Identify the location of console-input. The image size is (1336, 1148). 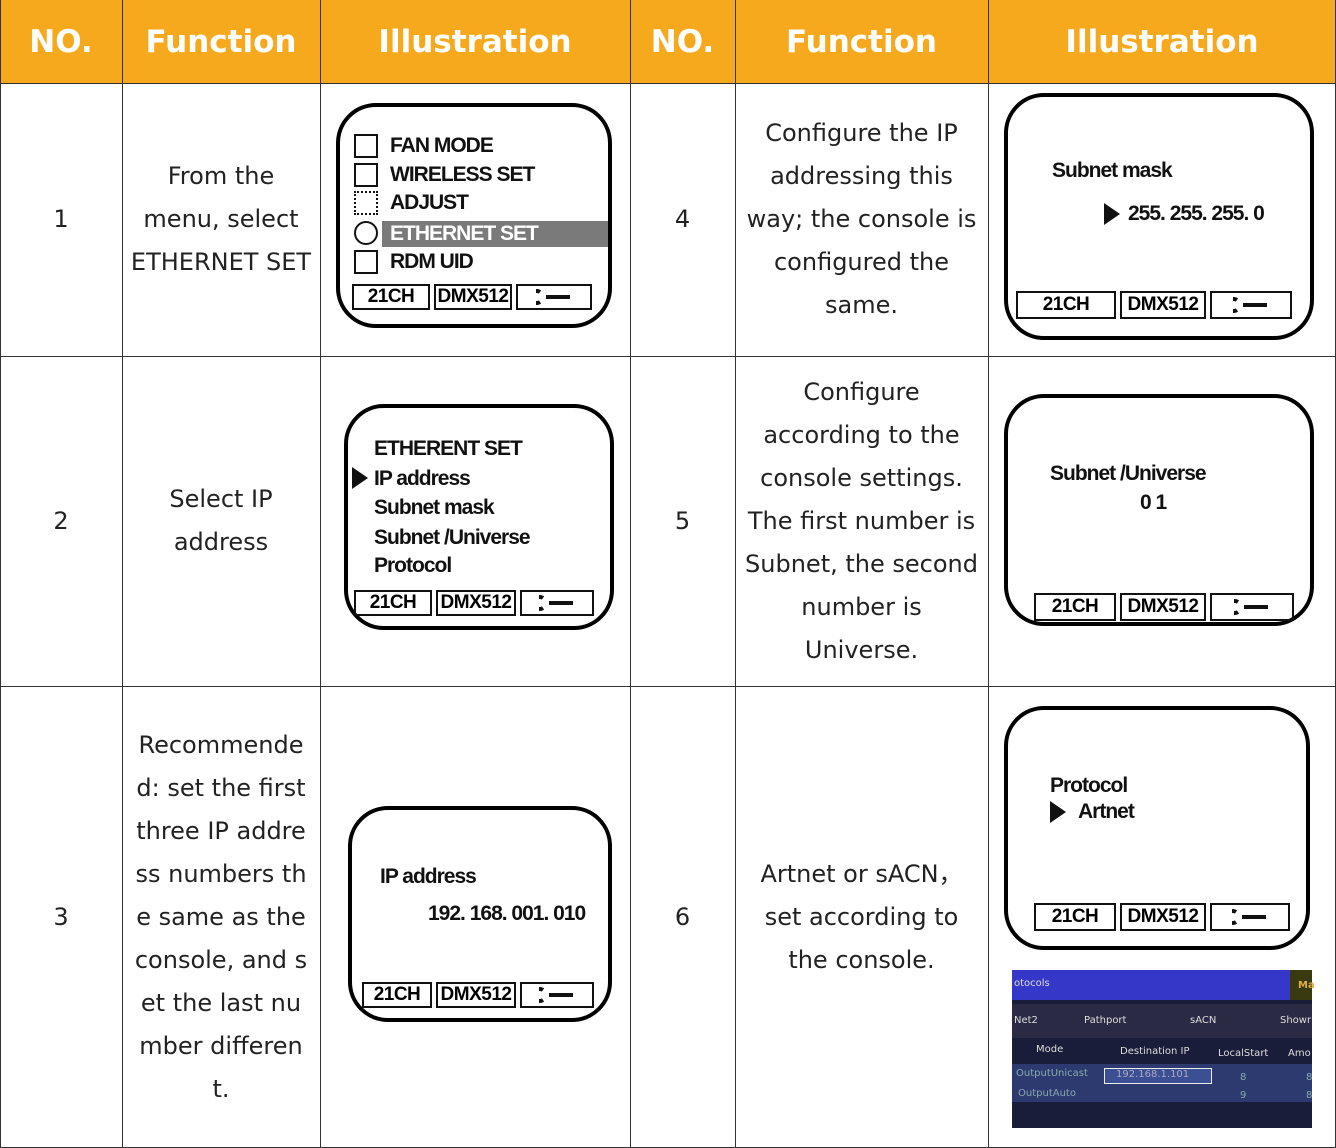
(1158, 1076).